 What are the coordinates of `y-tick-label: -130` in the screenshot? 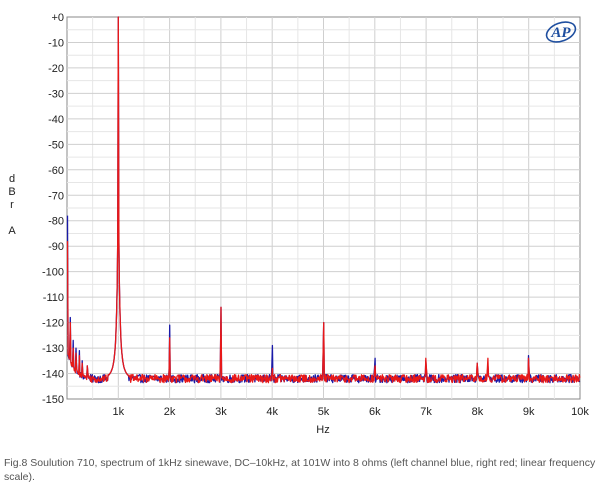 It's located at (53, 349).